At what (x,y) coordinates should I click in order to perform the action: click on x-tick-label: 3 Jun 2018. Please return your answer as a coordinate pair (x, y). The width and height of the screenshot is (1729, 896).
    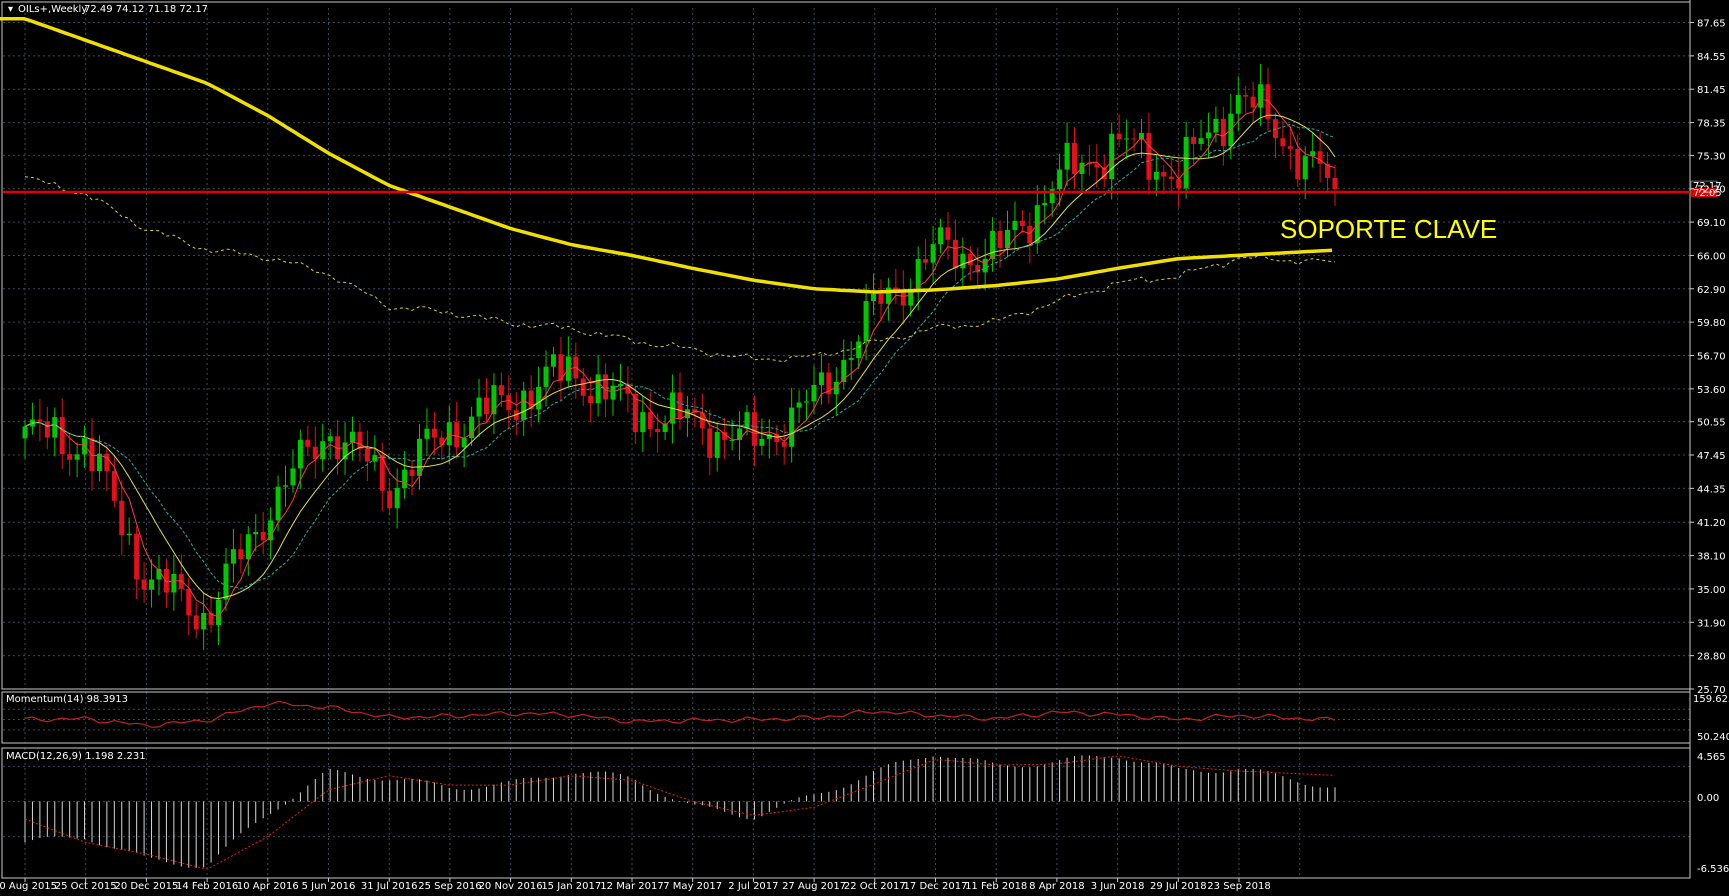
    Looking at the image, I should click on (1118, 886).